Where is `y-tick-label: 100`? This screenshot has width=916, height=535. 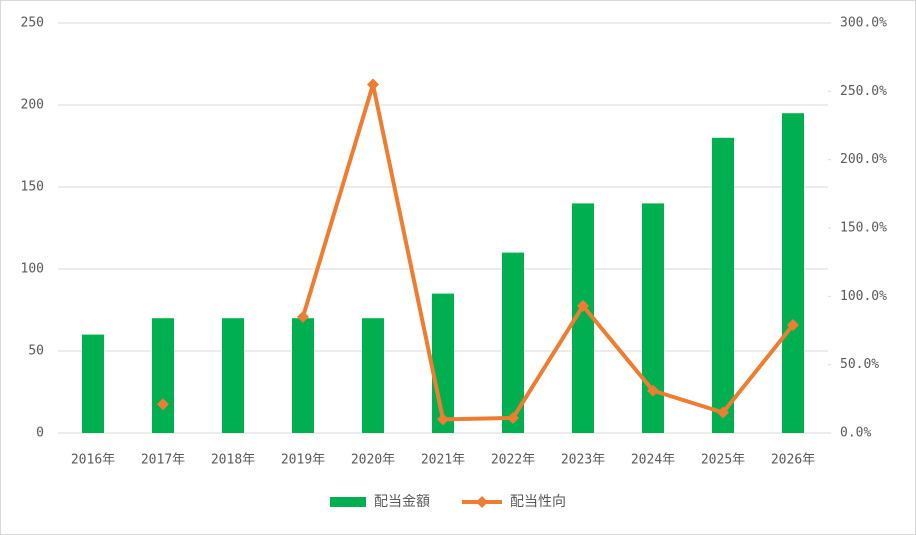
y-tick-label: 100 is located at coordinates (32, 269).